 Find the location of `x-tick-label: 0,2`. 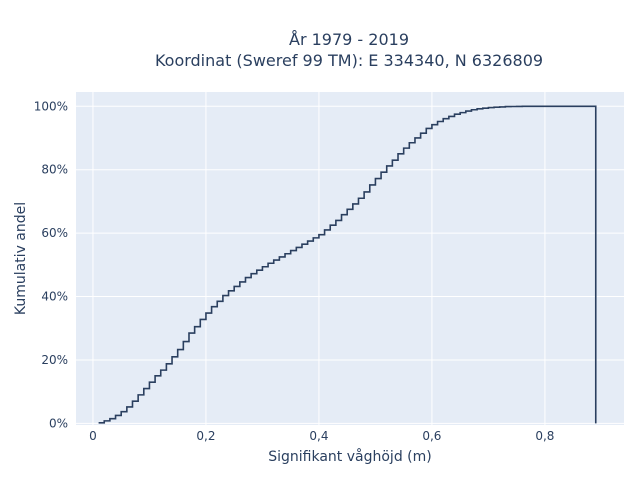

x-tick-label: 0,2 is located at coordinates (205, 436).